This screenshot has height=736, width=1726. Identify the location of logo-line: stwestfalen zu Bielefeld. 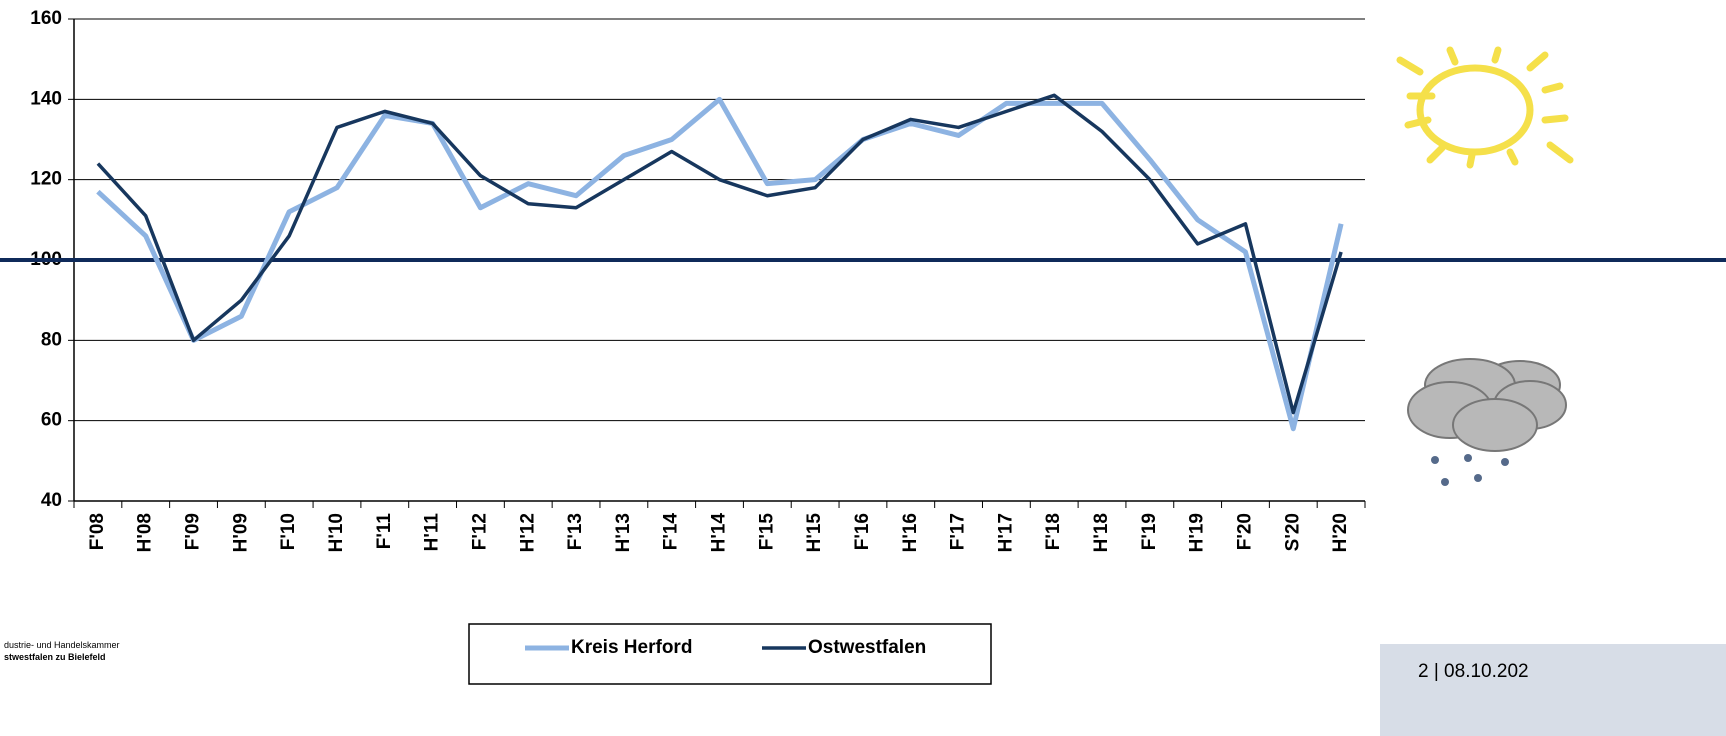
(55, 657).